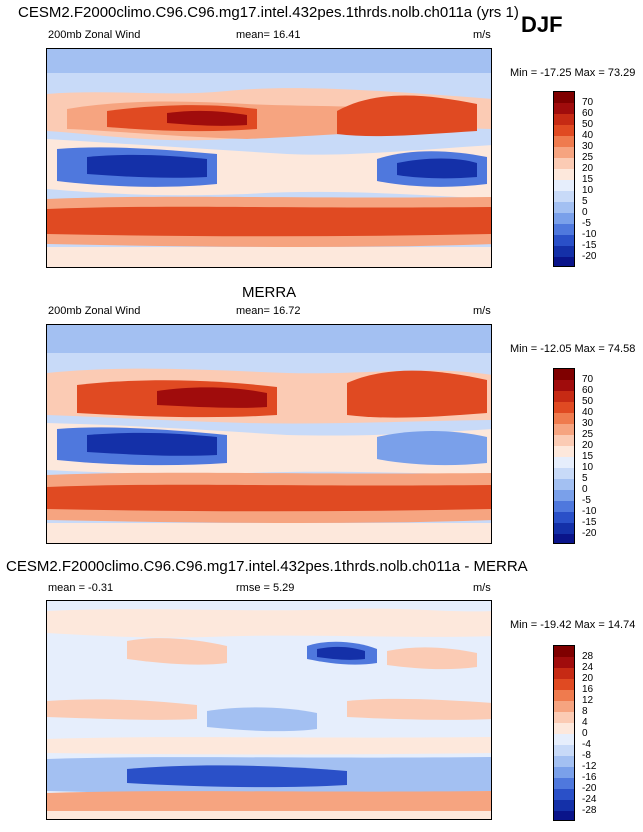 This screenshot has height=832, width=643. Describe the element at coordinates (585, 722) in the screenshot. I see `panel3-cbar-label: 4` at that location.